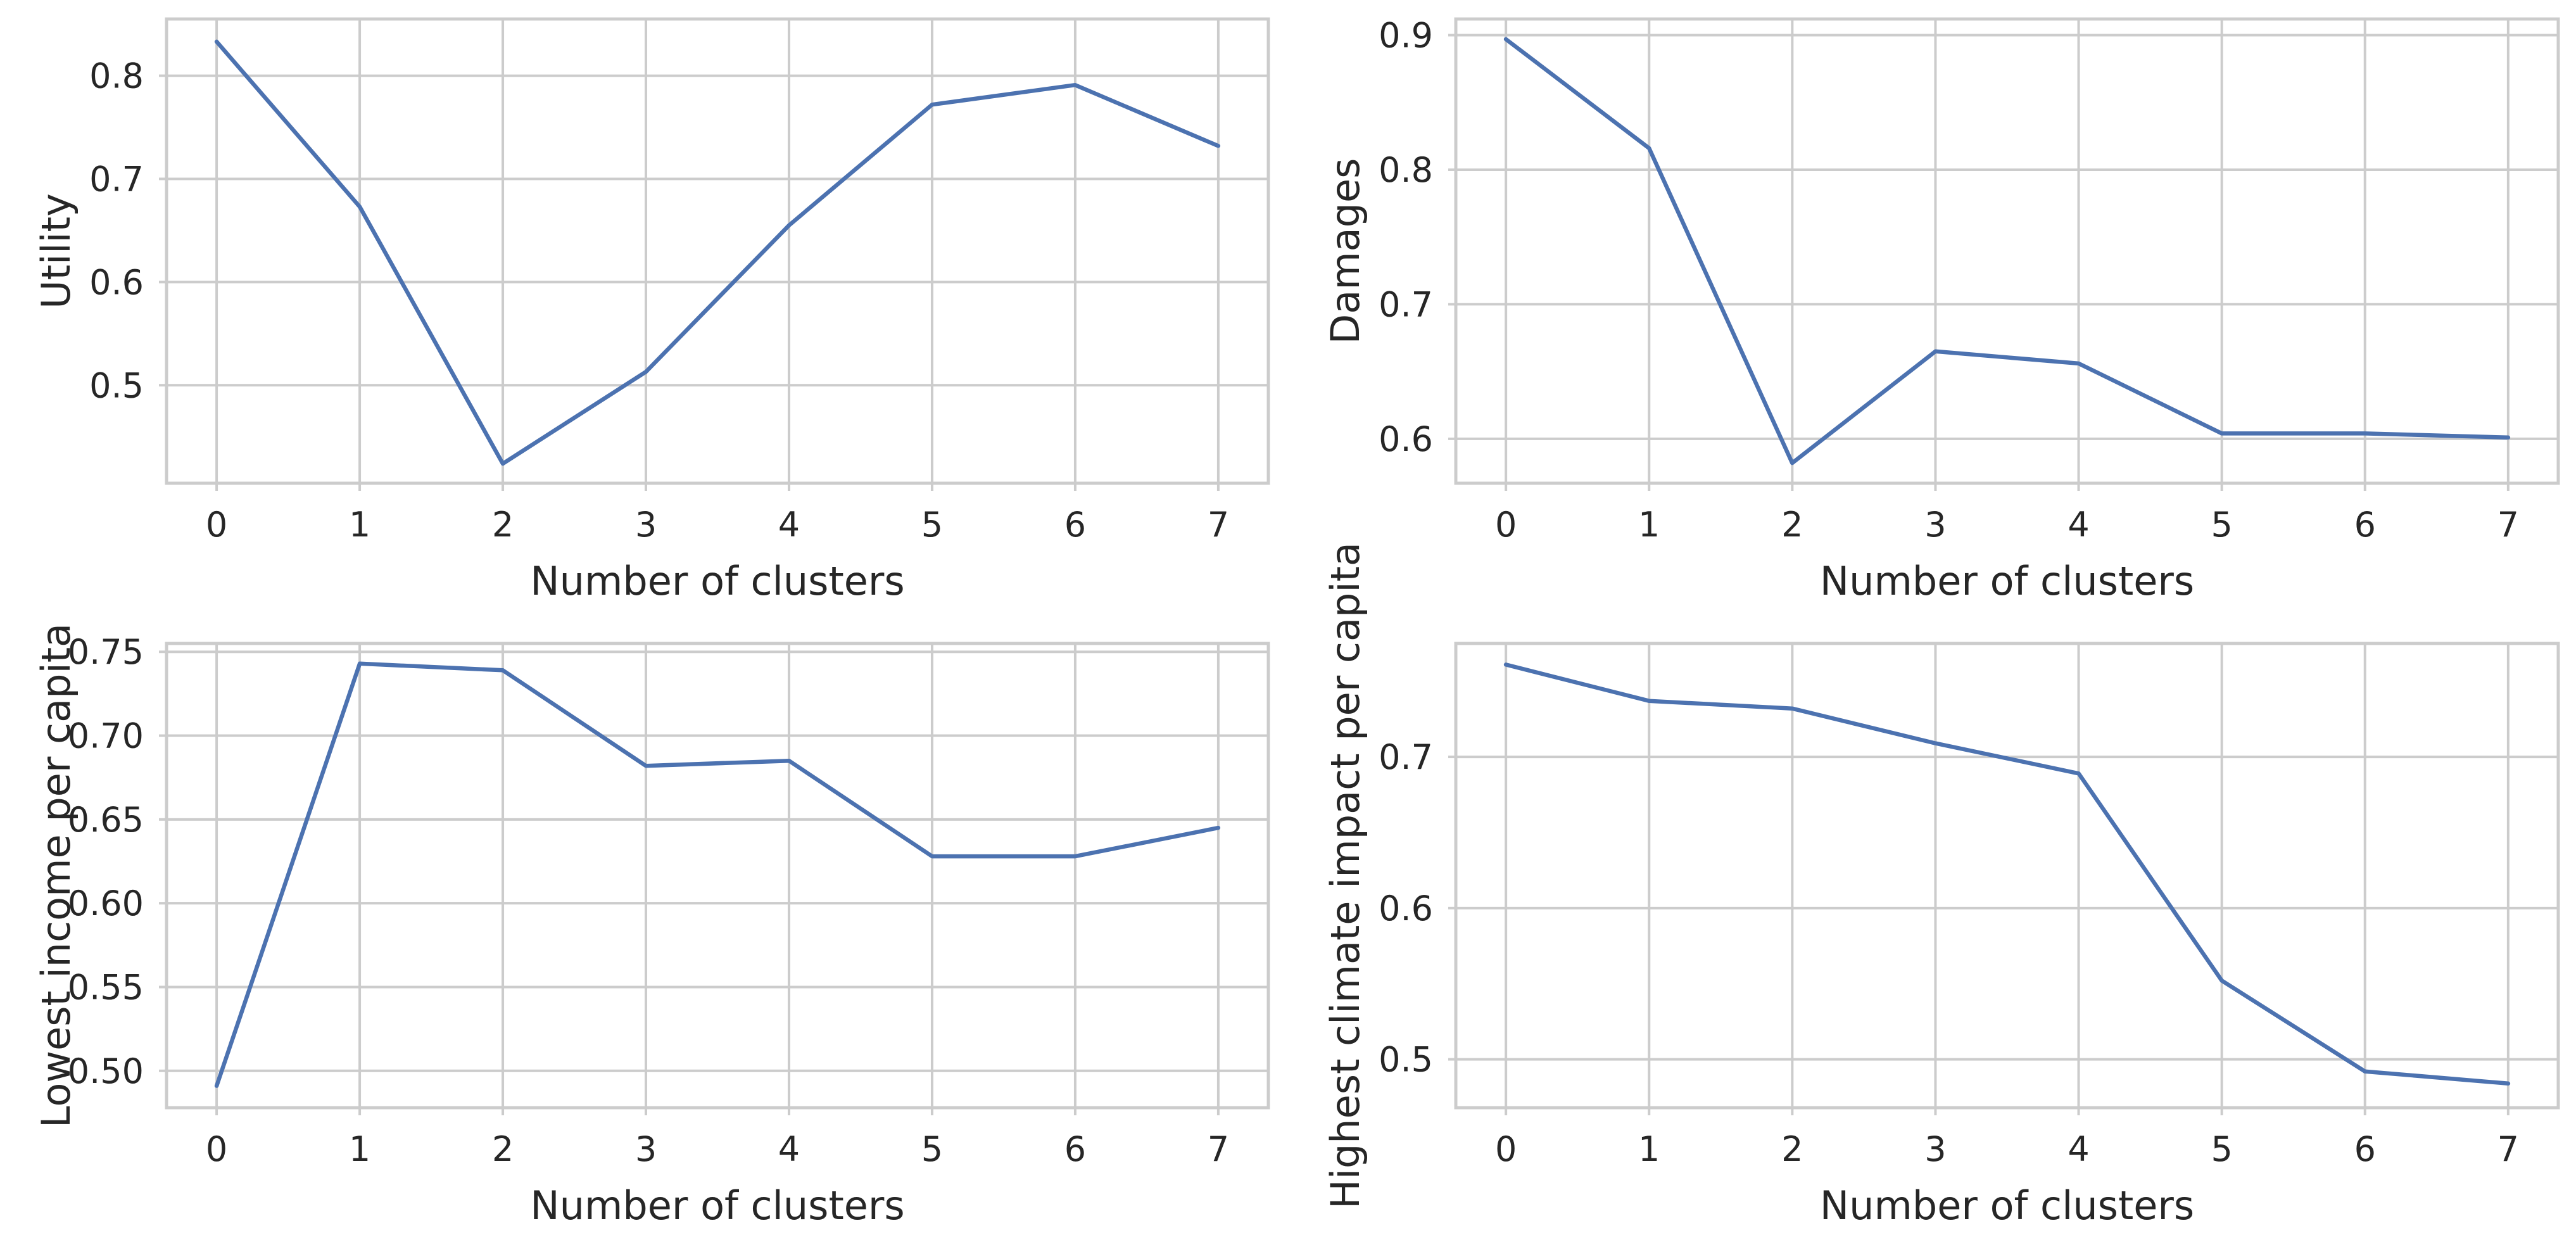  I want to click on y-tick-label: 0.75, so click(106, 652).